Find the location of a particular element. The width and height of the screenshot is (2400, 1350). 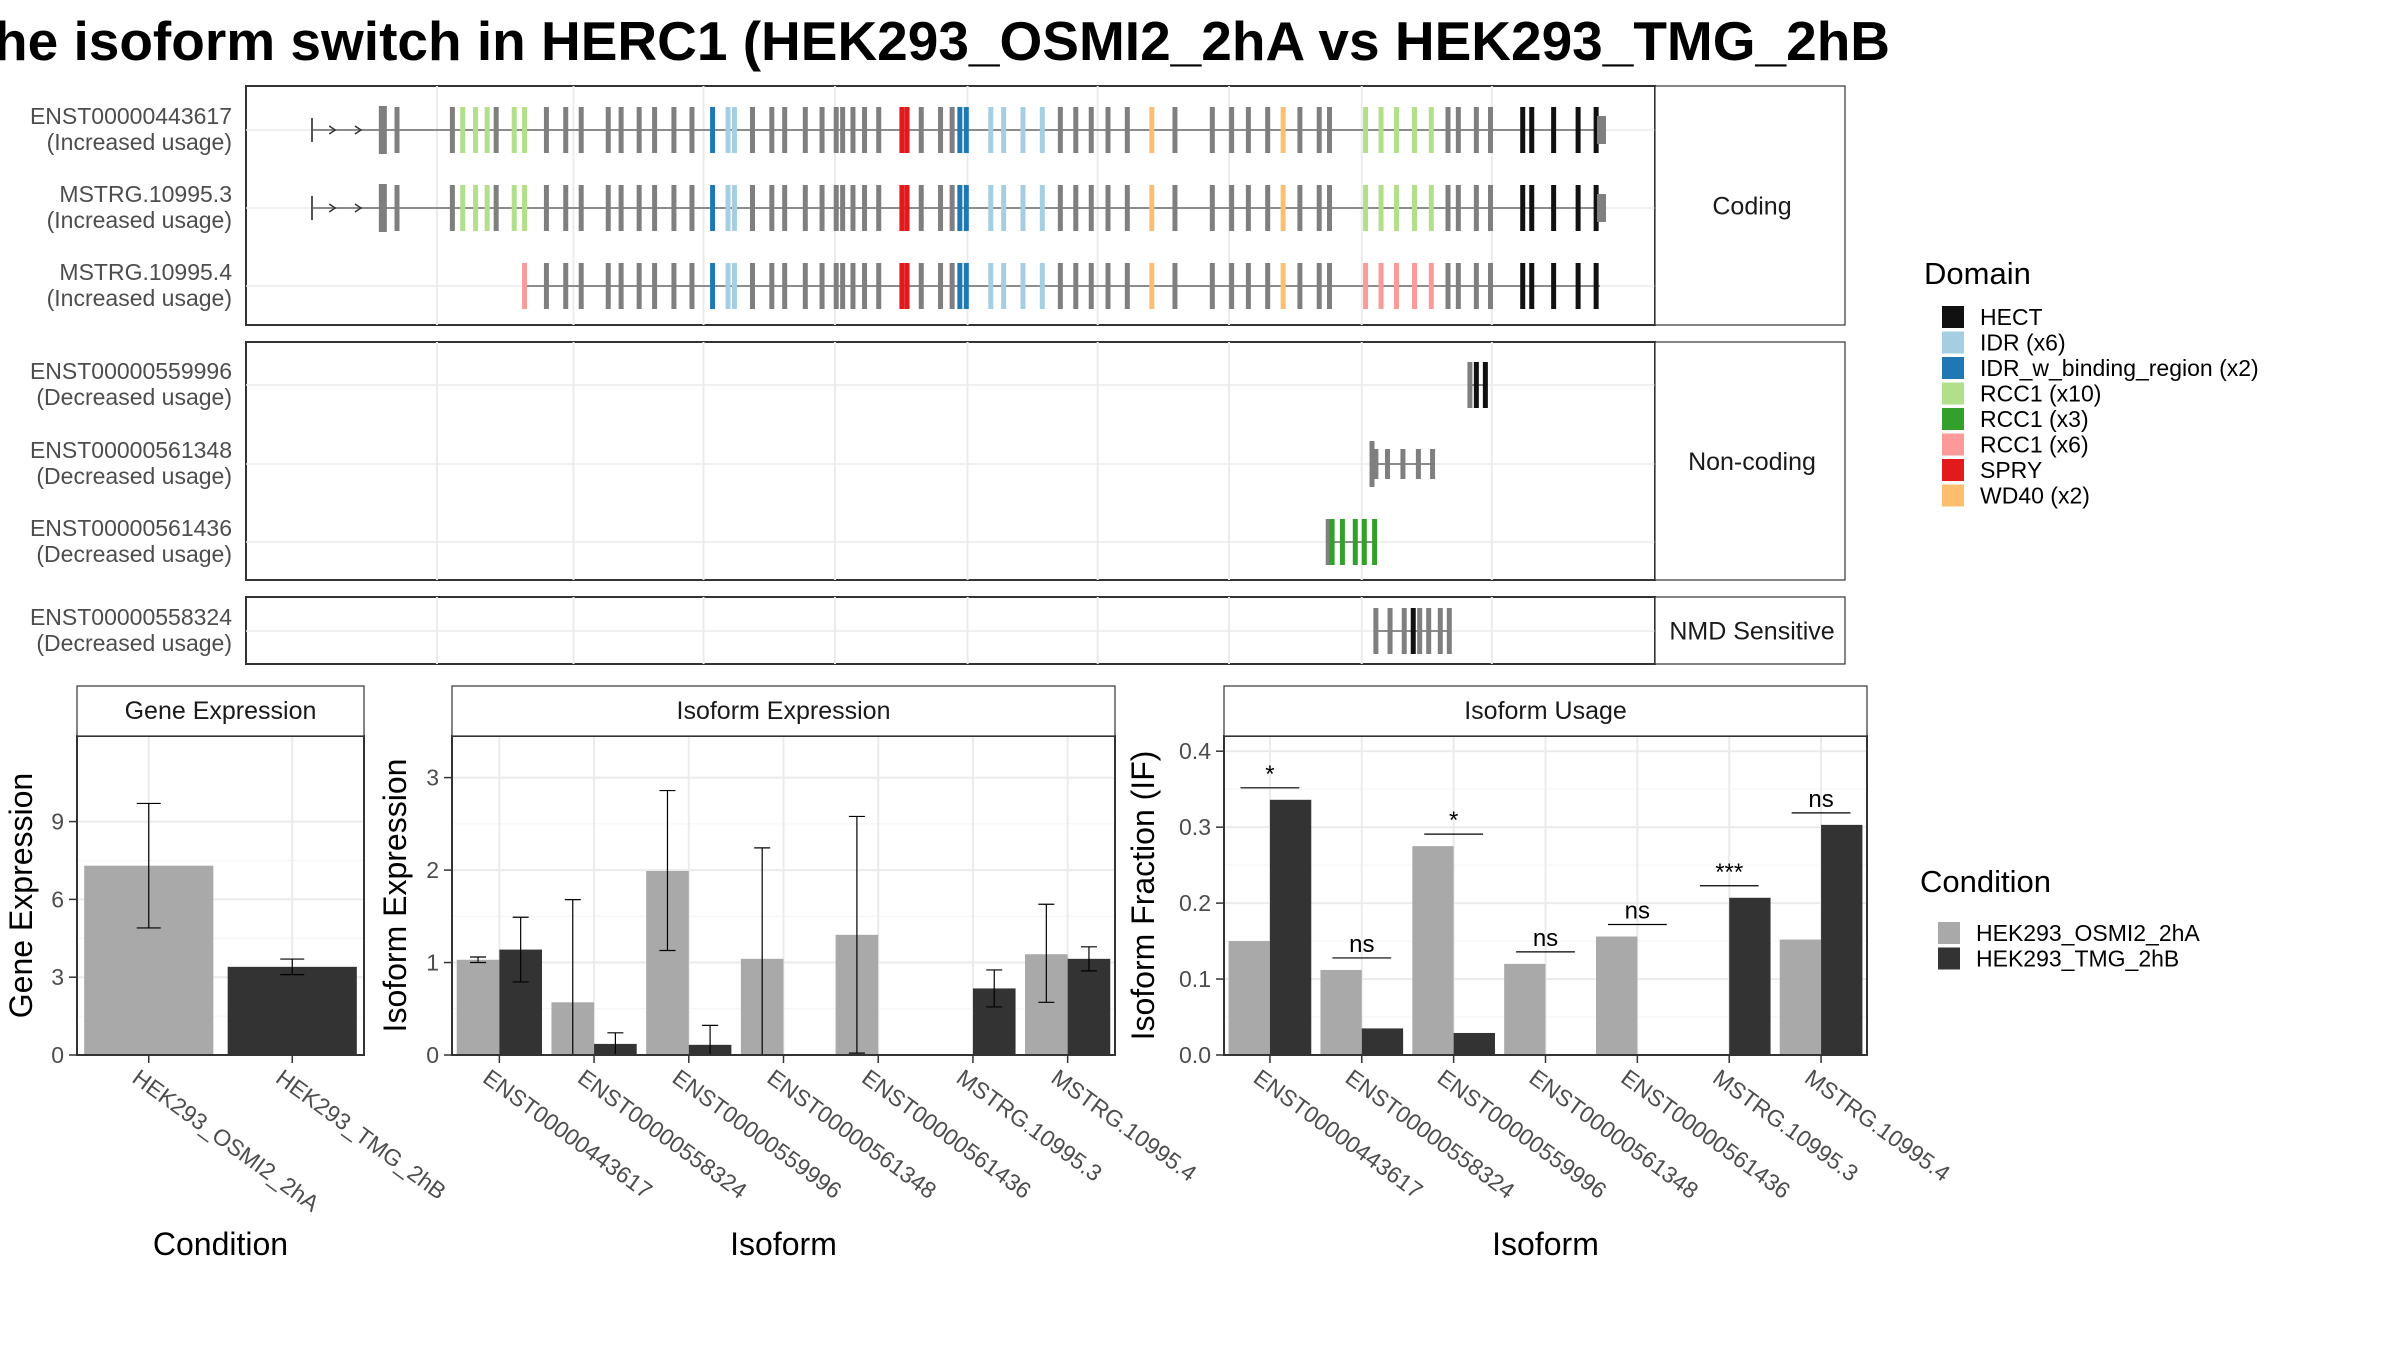

x-tick-label: ENST00000561436 is located at coordinates (1705, 1134).